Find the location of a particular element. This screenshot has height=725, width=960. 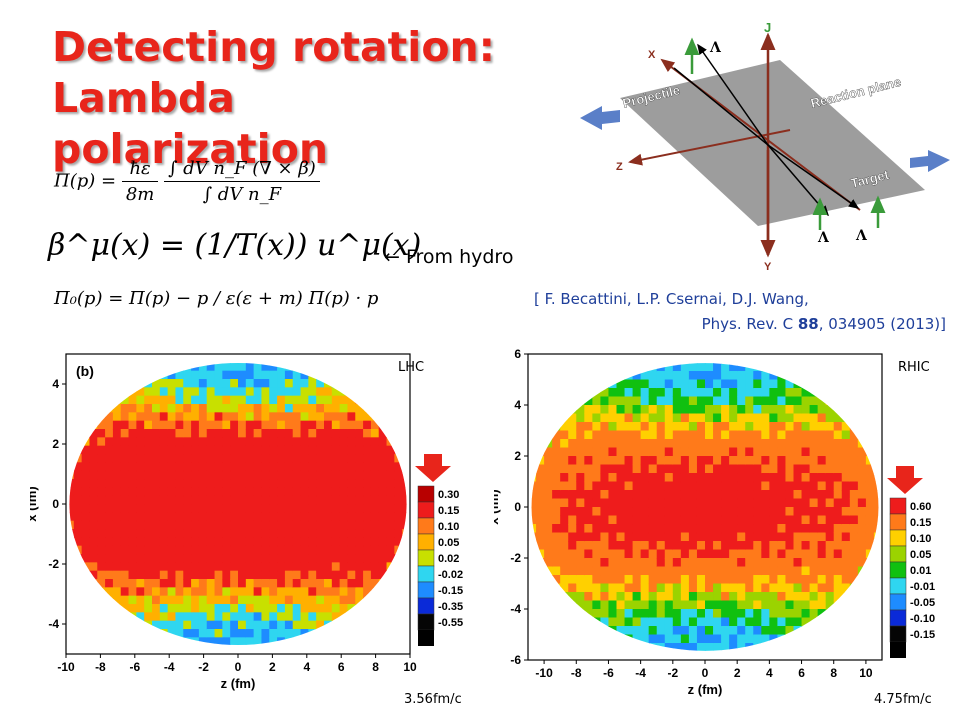

eq1-lhs: Π(p) = is located at coordinates (85, 181).